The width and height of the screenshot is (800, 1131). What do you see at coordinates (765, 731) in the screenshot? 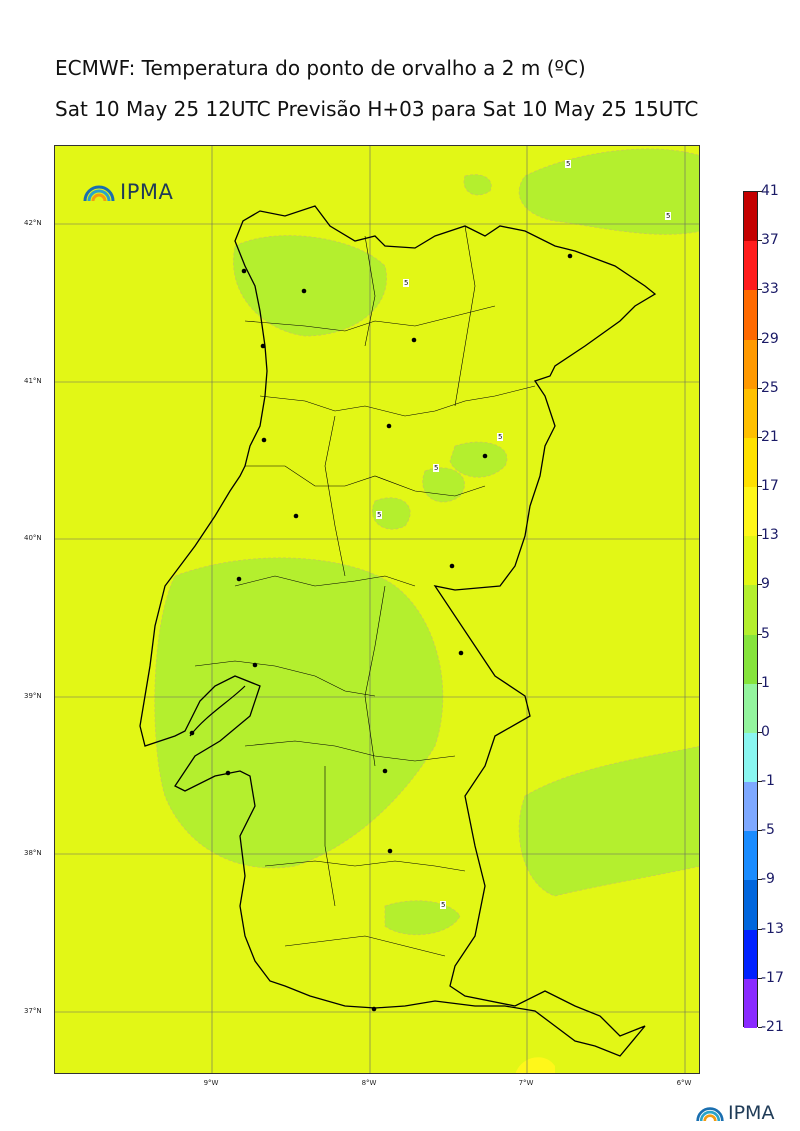
I see `colorbar-label: 0` at bounding box center [765, 731].